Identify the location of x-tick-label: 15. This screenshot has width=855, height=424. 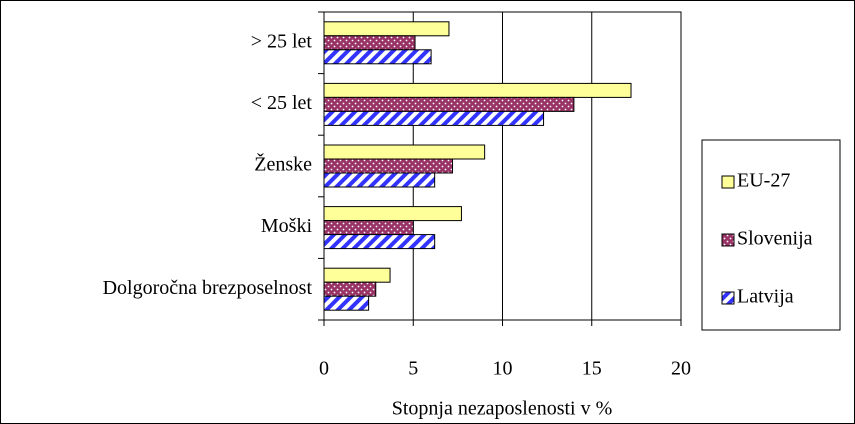
(592, 369).